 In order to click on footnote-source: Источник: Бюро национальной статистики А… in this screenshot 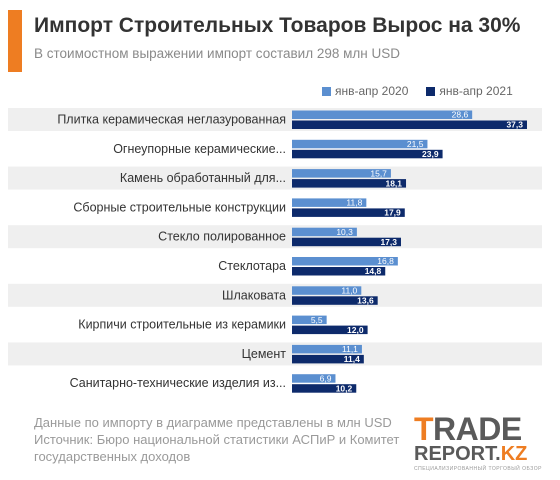, I will do `click(217, 439)`.